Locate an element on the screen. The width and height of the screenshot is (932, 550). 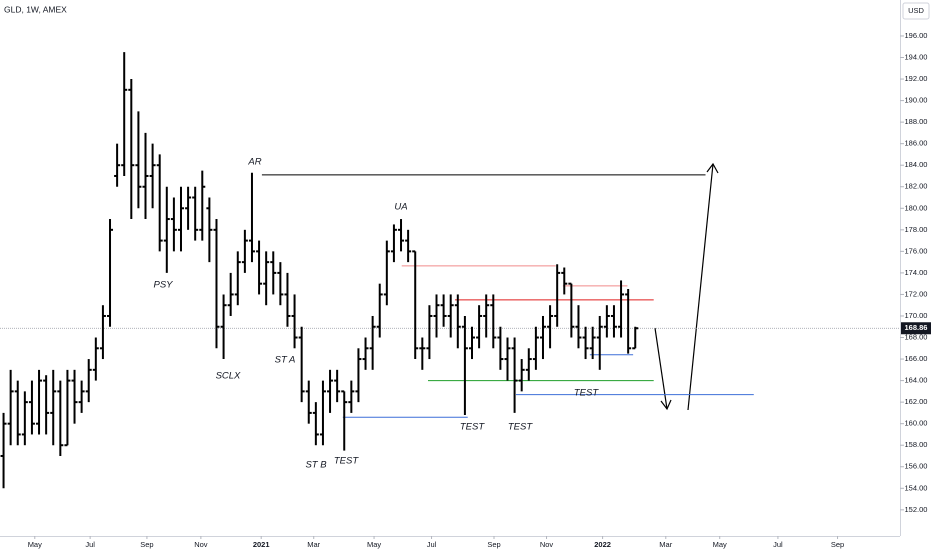
y-tick-label: 156.00 is located at coordinates (916, 466).